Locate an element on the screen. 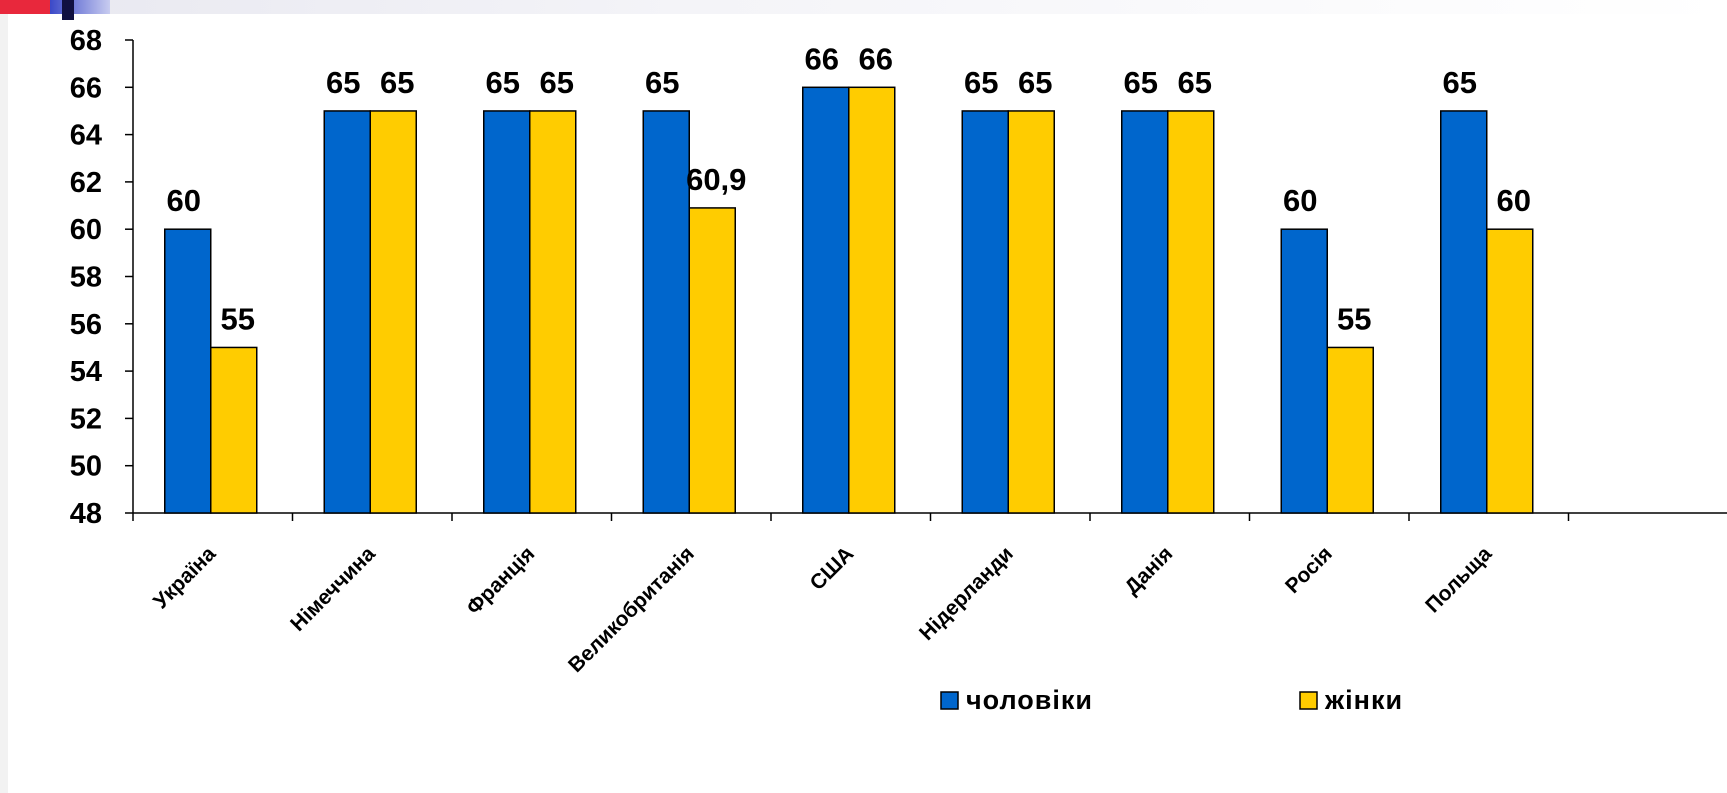 The image size is (1727, 793). header-decoration-red is located at coordinates (25, 7).